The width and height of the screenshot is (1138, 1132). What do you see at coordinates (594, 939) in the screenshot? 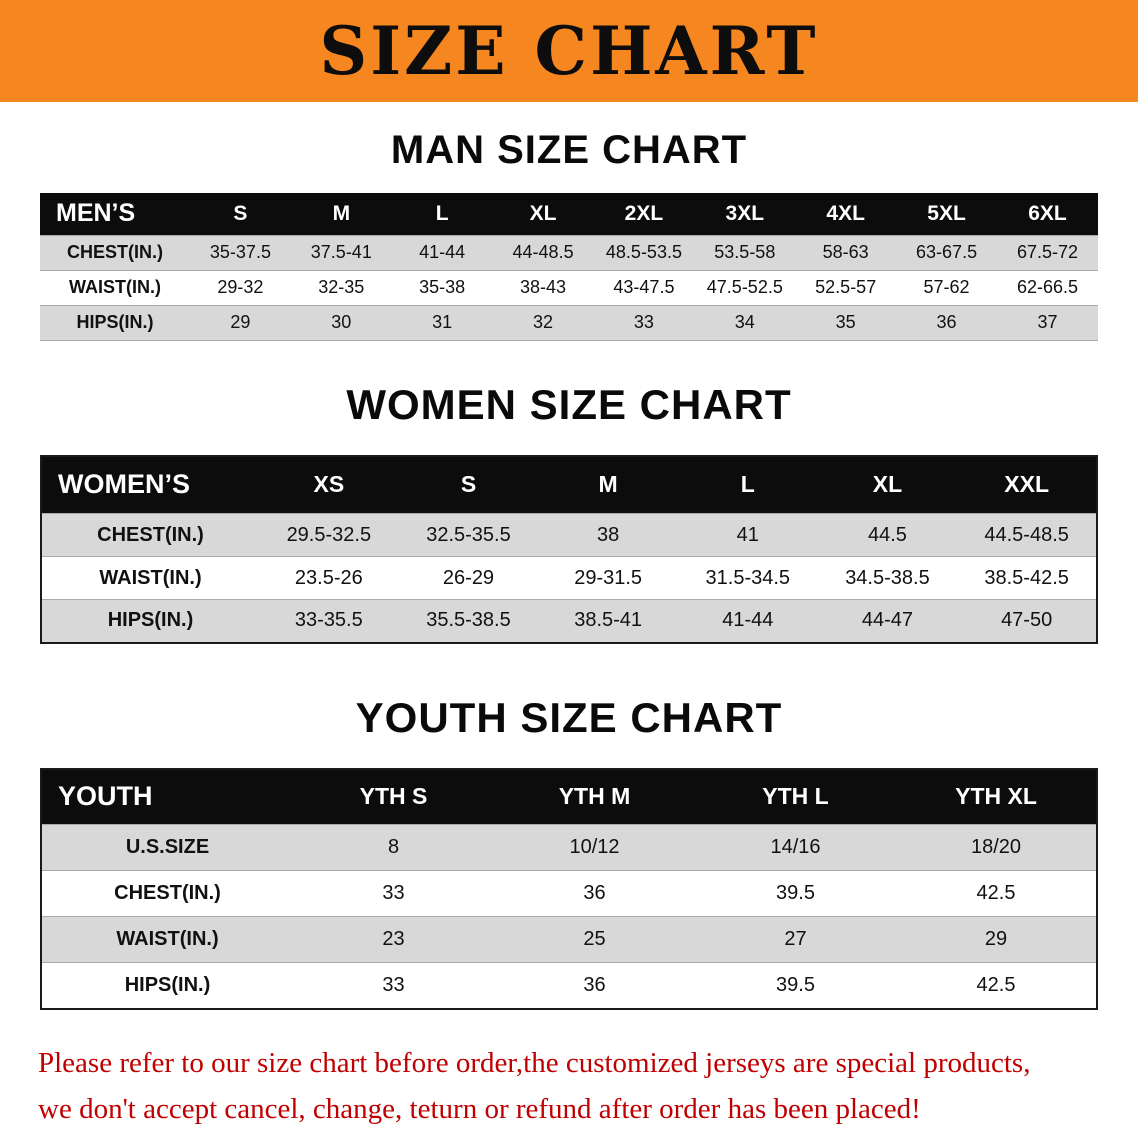
I see `table-cell: 25` at bounding box center [594, 939].